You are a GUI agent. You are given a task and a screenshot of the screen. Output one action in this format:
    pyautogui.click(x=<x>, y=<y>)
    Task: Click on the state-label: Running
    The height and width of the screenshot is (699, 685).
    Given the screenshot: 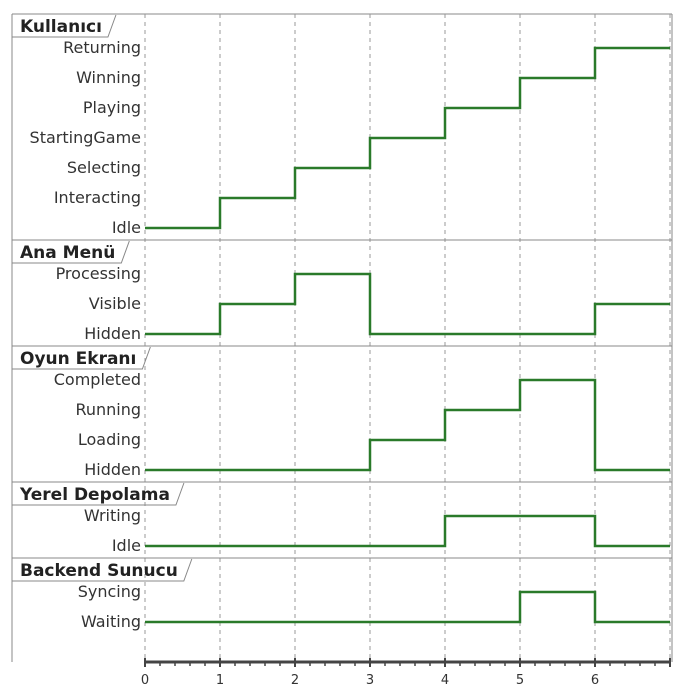 What is the action you would take?
    pyautogui.click(x=108, y=409)
    